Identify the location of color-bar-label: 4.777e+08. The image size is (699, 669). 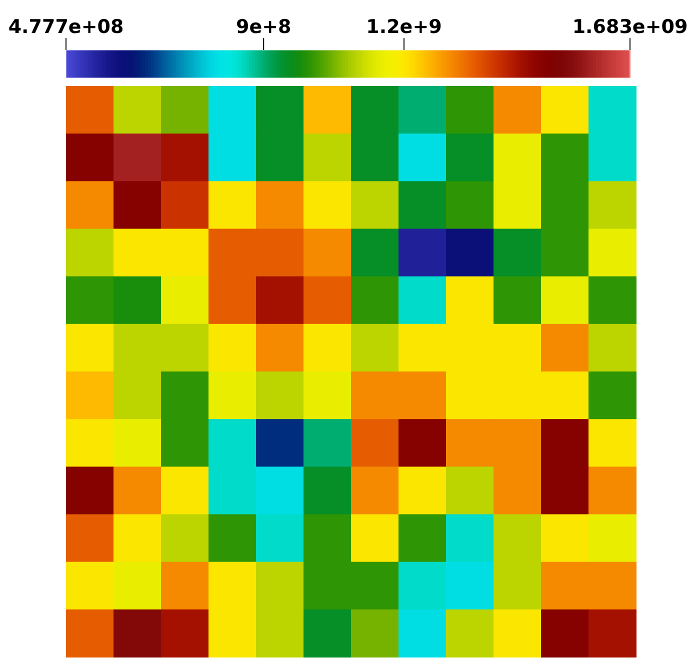
(66, 27).